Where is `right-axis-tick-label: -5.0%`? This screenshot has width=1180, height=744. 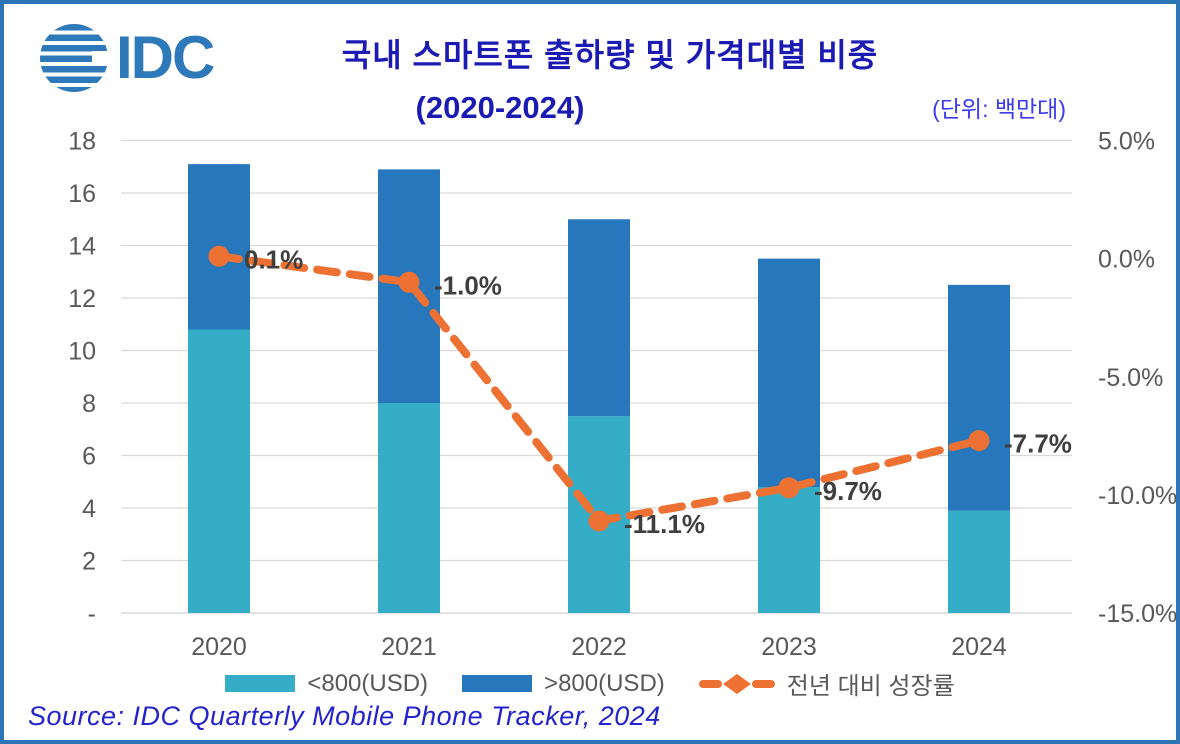
right-axis-tick-label: -5.0% is located at coordinates (1130, 378).